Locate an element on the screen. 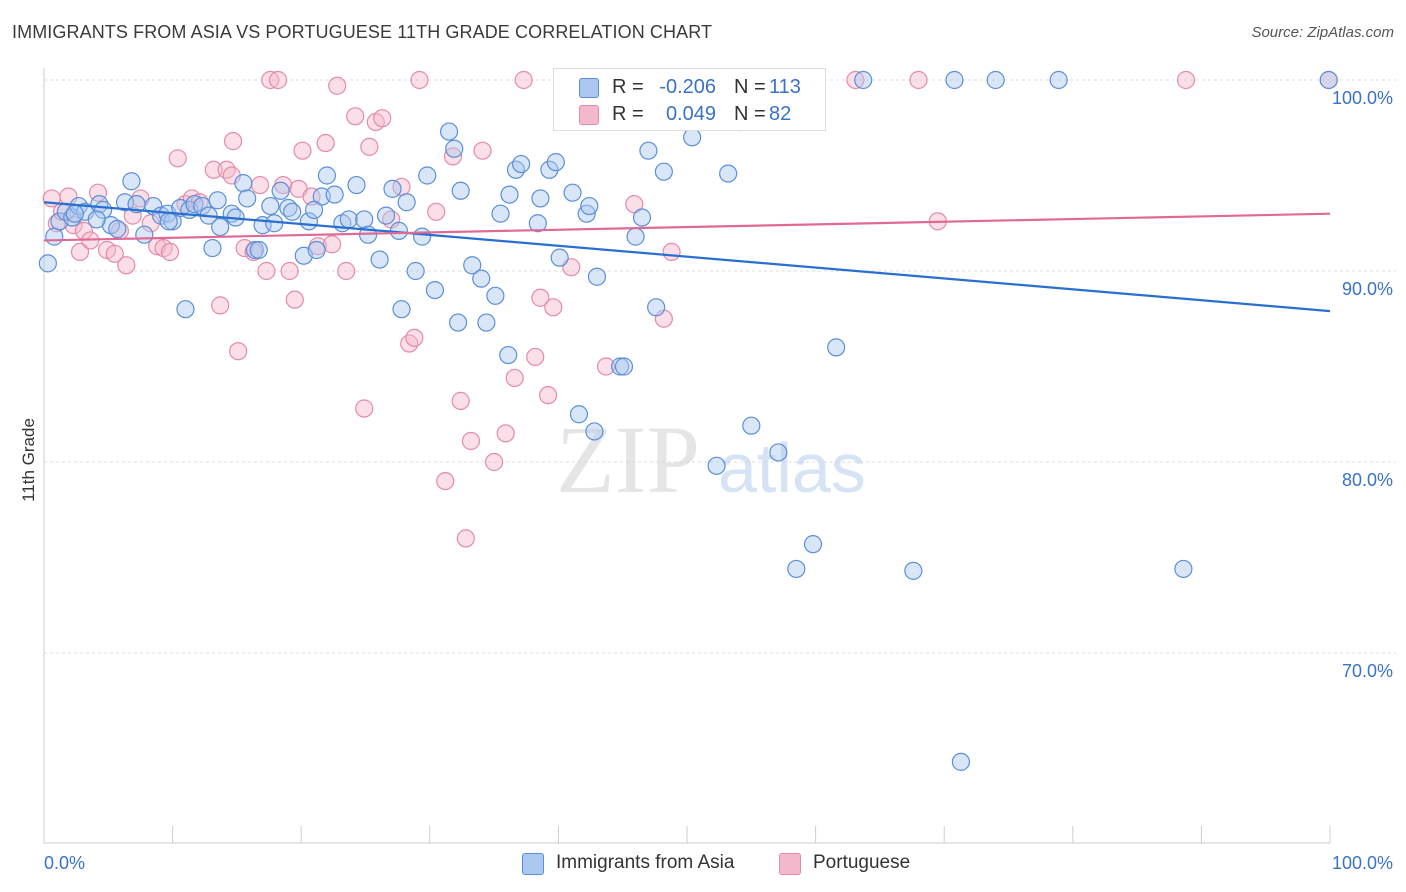  legend-row-asia: R = -0.206 N = 113 is located at coordinates (689, 87).